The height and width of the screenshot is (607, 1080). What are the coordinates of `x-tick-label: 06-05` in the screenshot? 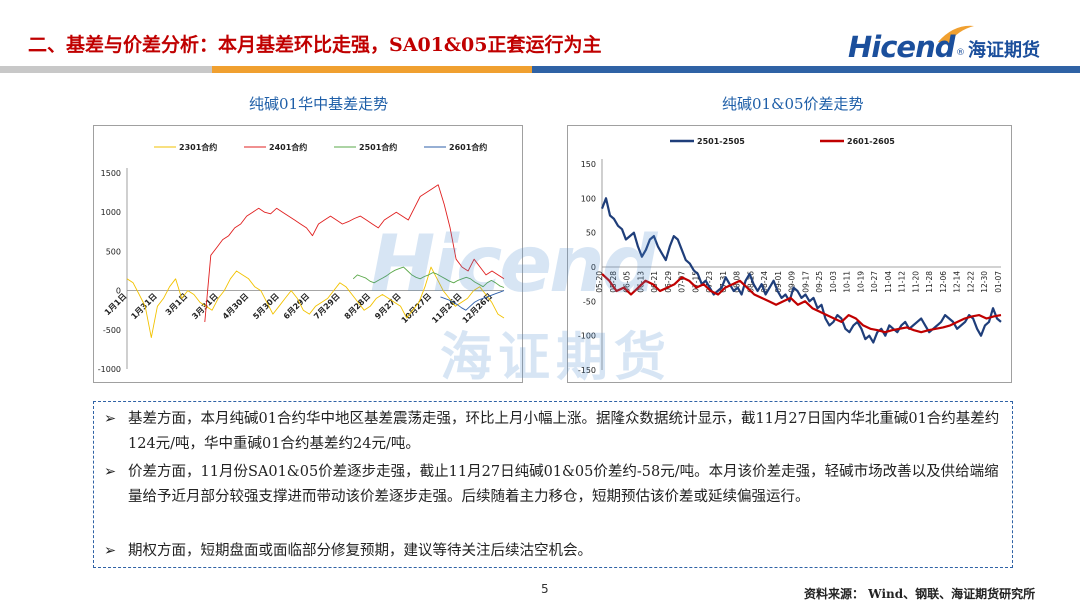 It's located at (627, 282).